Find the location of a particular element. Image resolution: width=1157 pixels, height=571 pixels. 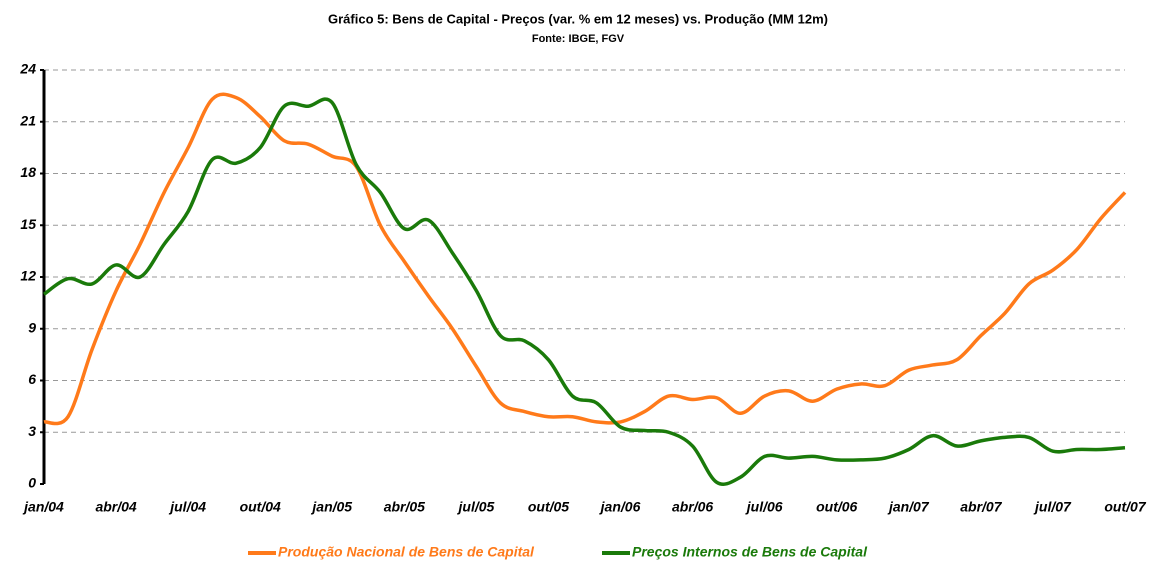

x-tick-label: jul/06 is located at coordinates (764, 507).